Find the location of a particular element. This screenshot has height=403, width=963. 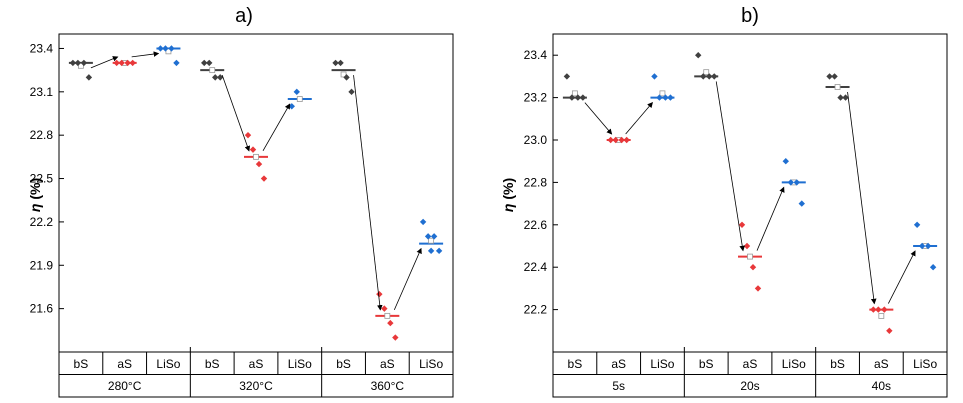

y-tick-label: 23.0 is located at coordinates (536, 140).